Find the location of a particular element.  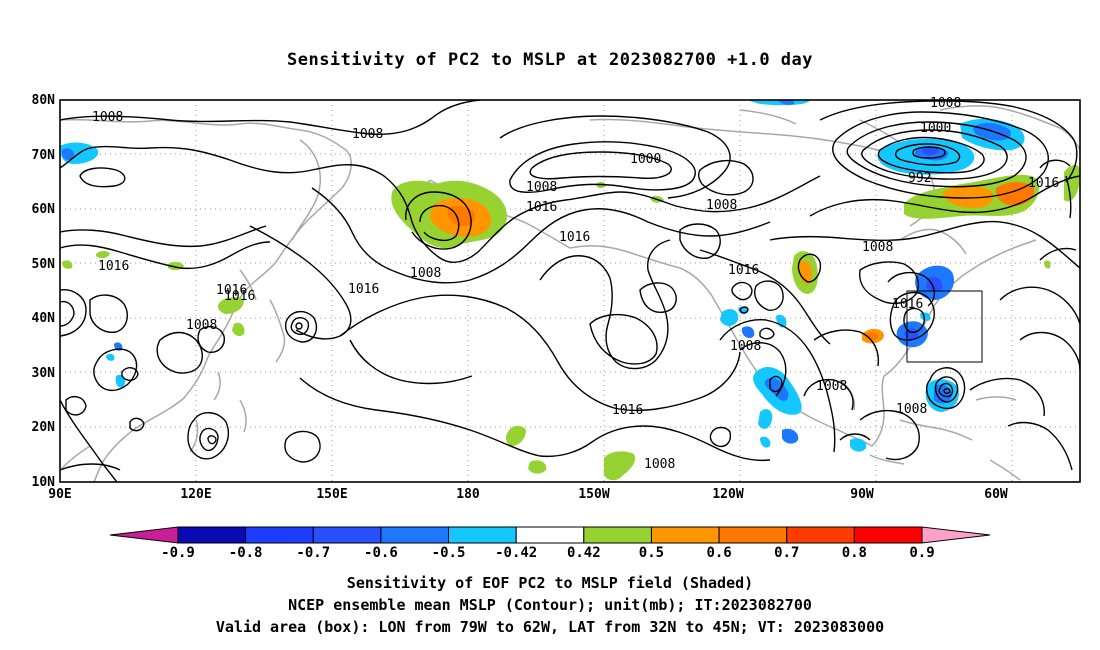

colorbar-label: 0.7 is located at coordinates (786, 553).